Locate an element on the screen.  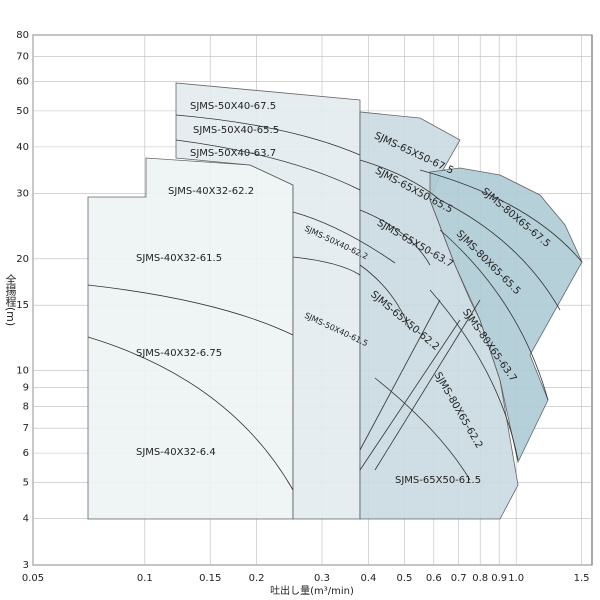
model-label: SJMS-40X32-61.5 is located at coordinates (179, 258).